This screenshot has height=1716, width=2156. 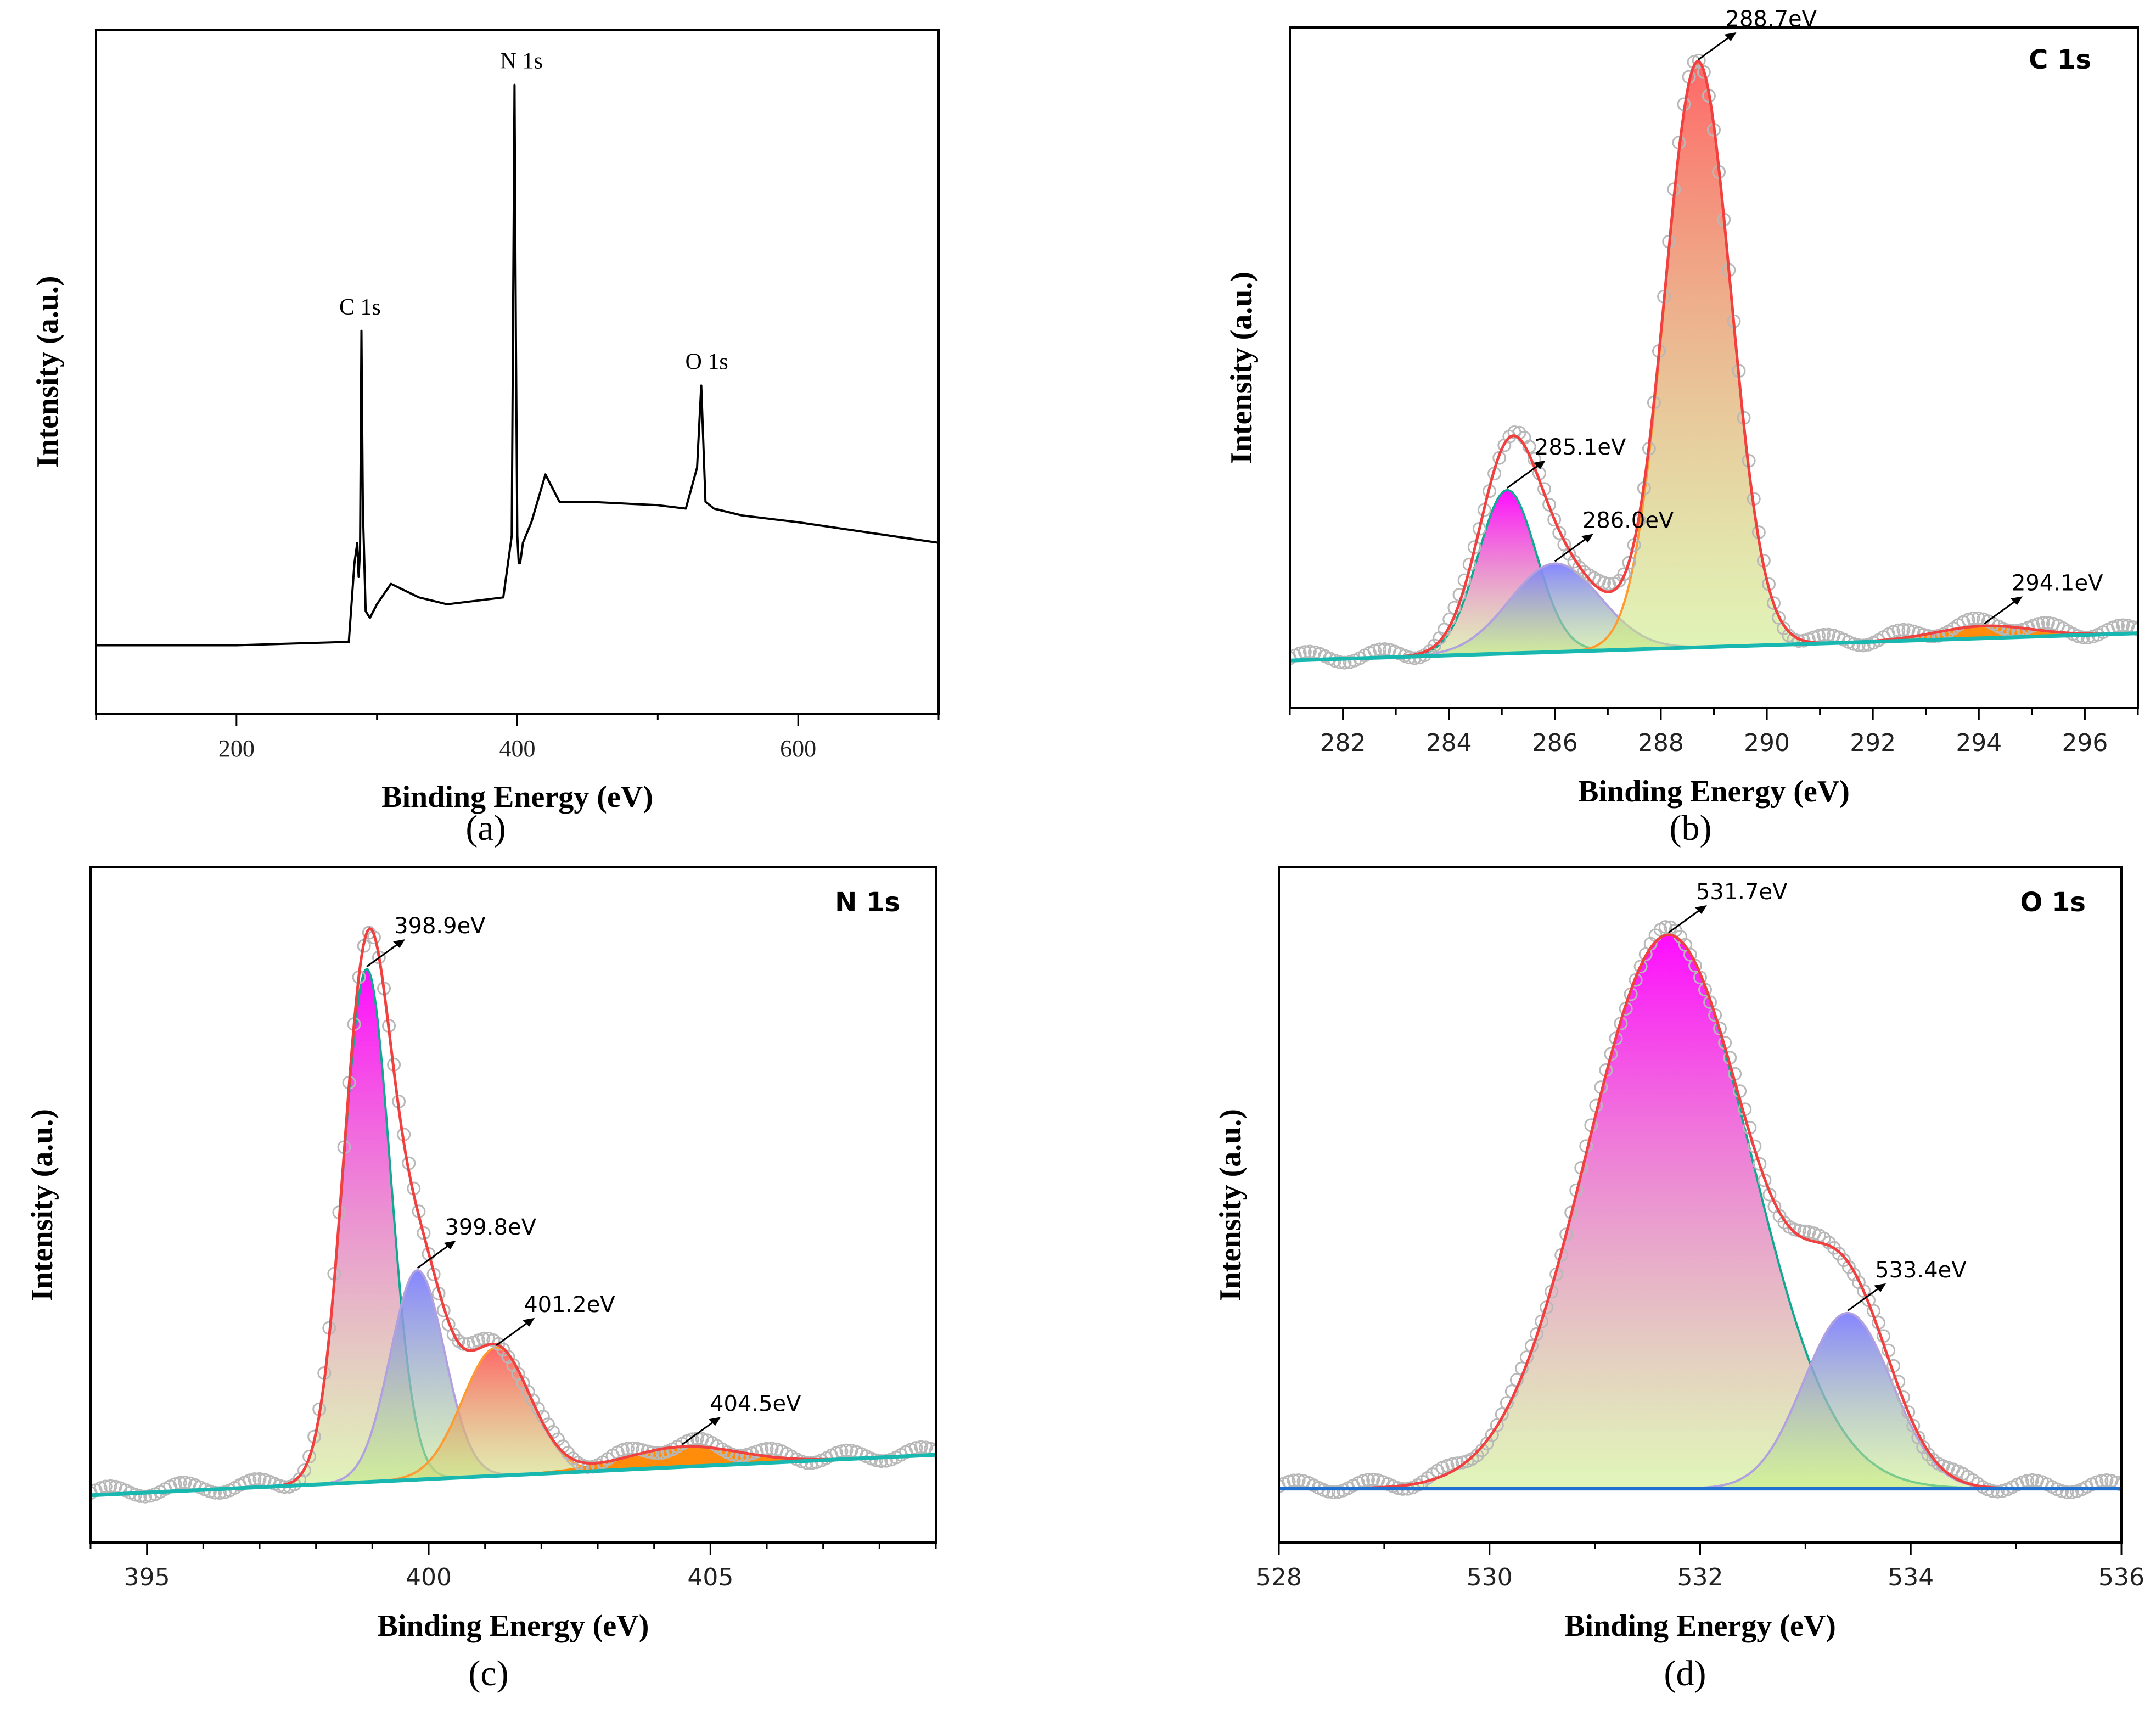 I want to click on peak-fill-288.7eV, so click(x=1714, y=361).